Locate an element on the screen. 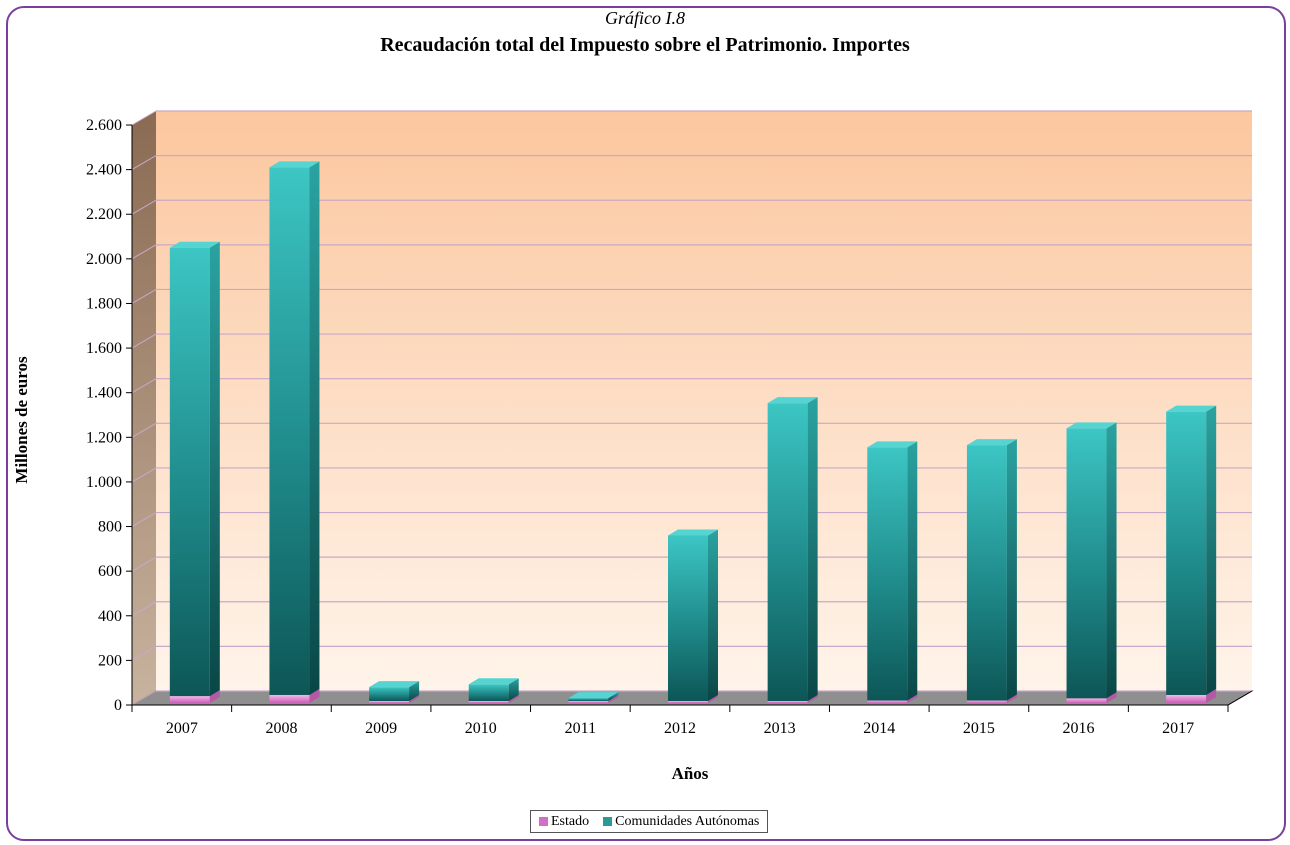 The width and height of the screenshot is (1290, 845). y-axis-label: Millones de euros is located at coordinates (21, 420).